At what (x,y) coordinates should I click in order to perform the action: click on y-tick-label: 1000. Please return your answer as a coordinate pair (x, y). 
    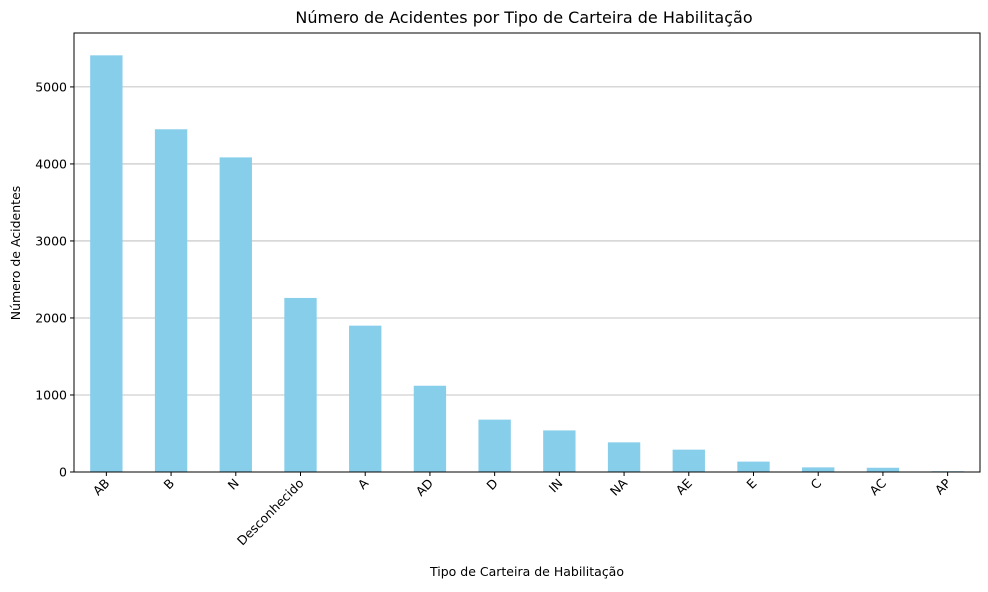
    Looking at the image, I should click on (51, 394).